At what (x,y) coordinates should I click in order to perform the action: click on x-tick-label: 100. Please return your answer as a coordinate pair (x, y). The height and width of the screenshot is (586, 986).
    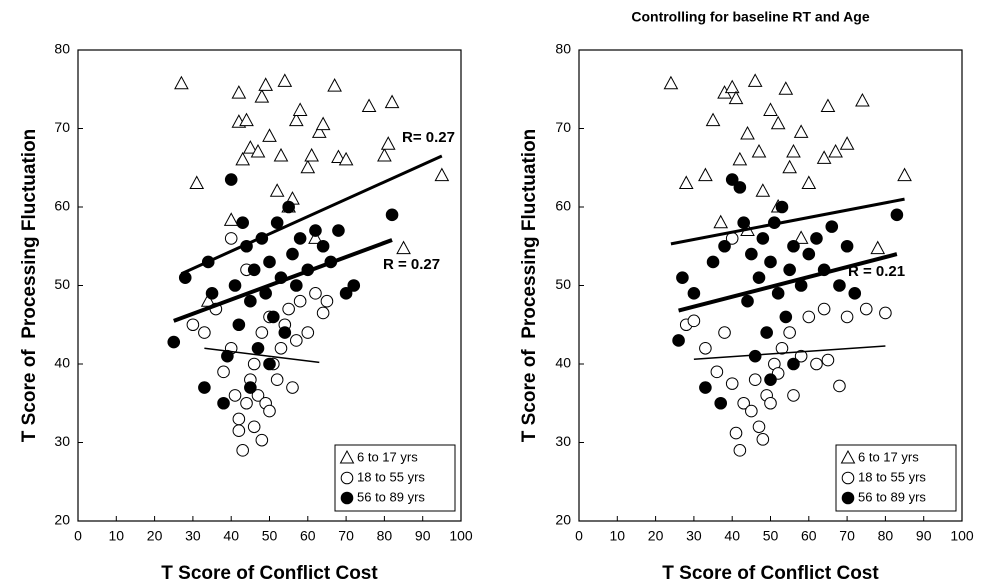
    Looking at the image, I should click on (461, 536).